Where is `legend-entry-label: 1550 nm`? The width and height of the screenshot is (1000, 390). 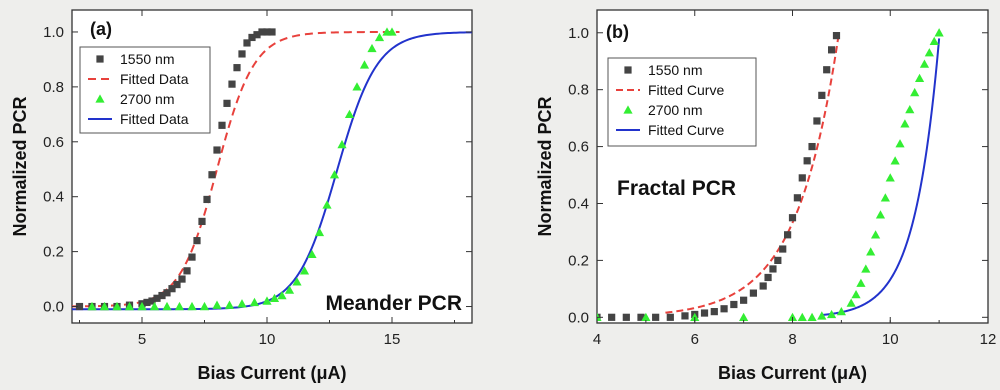
legend-entry-label: 1550 nm is located at coordinates (675, 70).